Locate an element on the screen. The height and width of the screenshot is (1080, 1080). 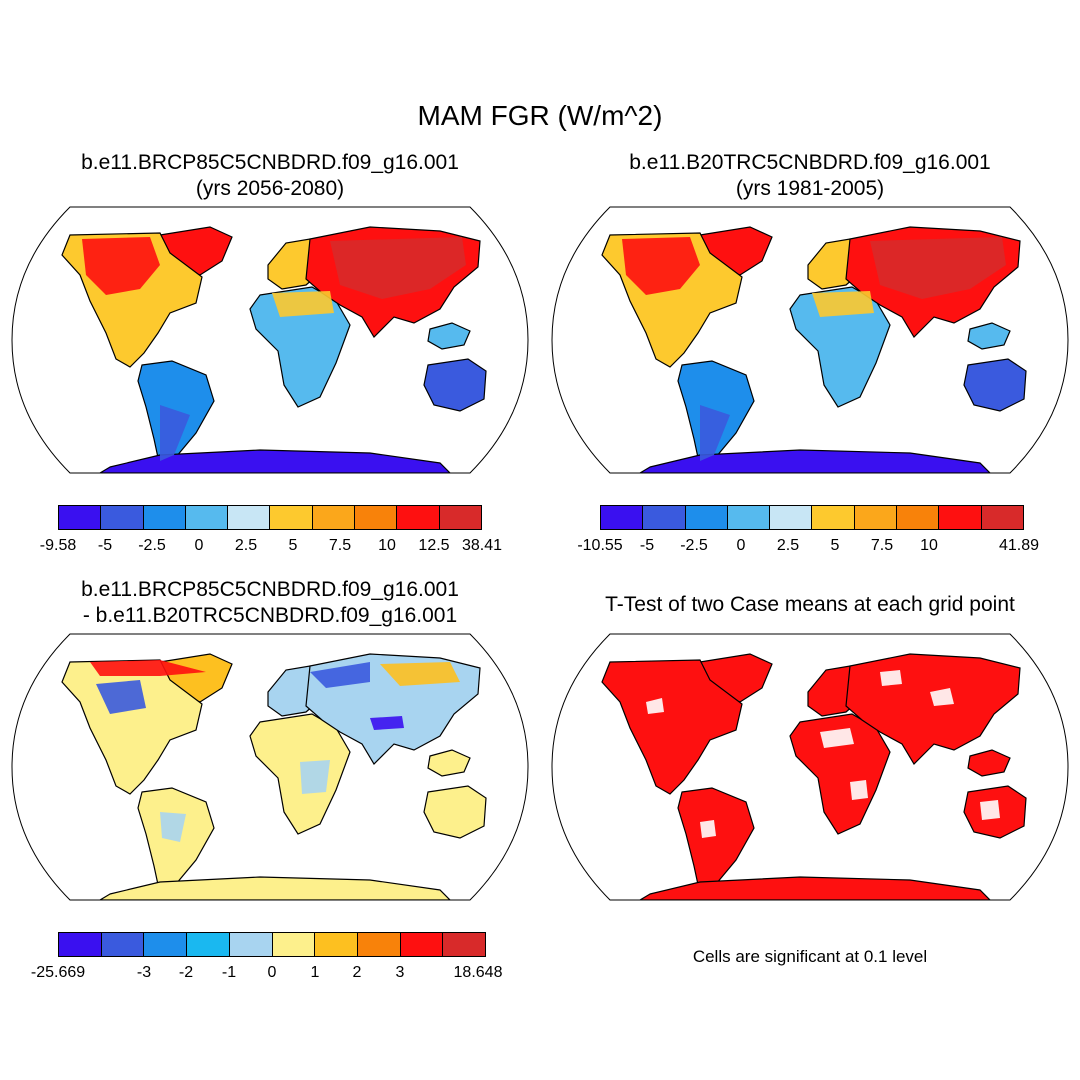
legend-3-label: 2 is located at coordinates (357, 972).